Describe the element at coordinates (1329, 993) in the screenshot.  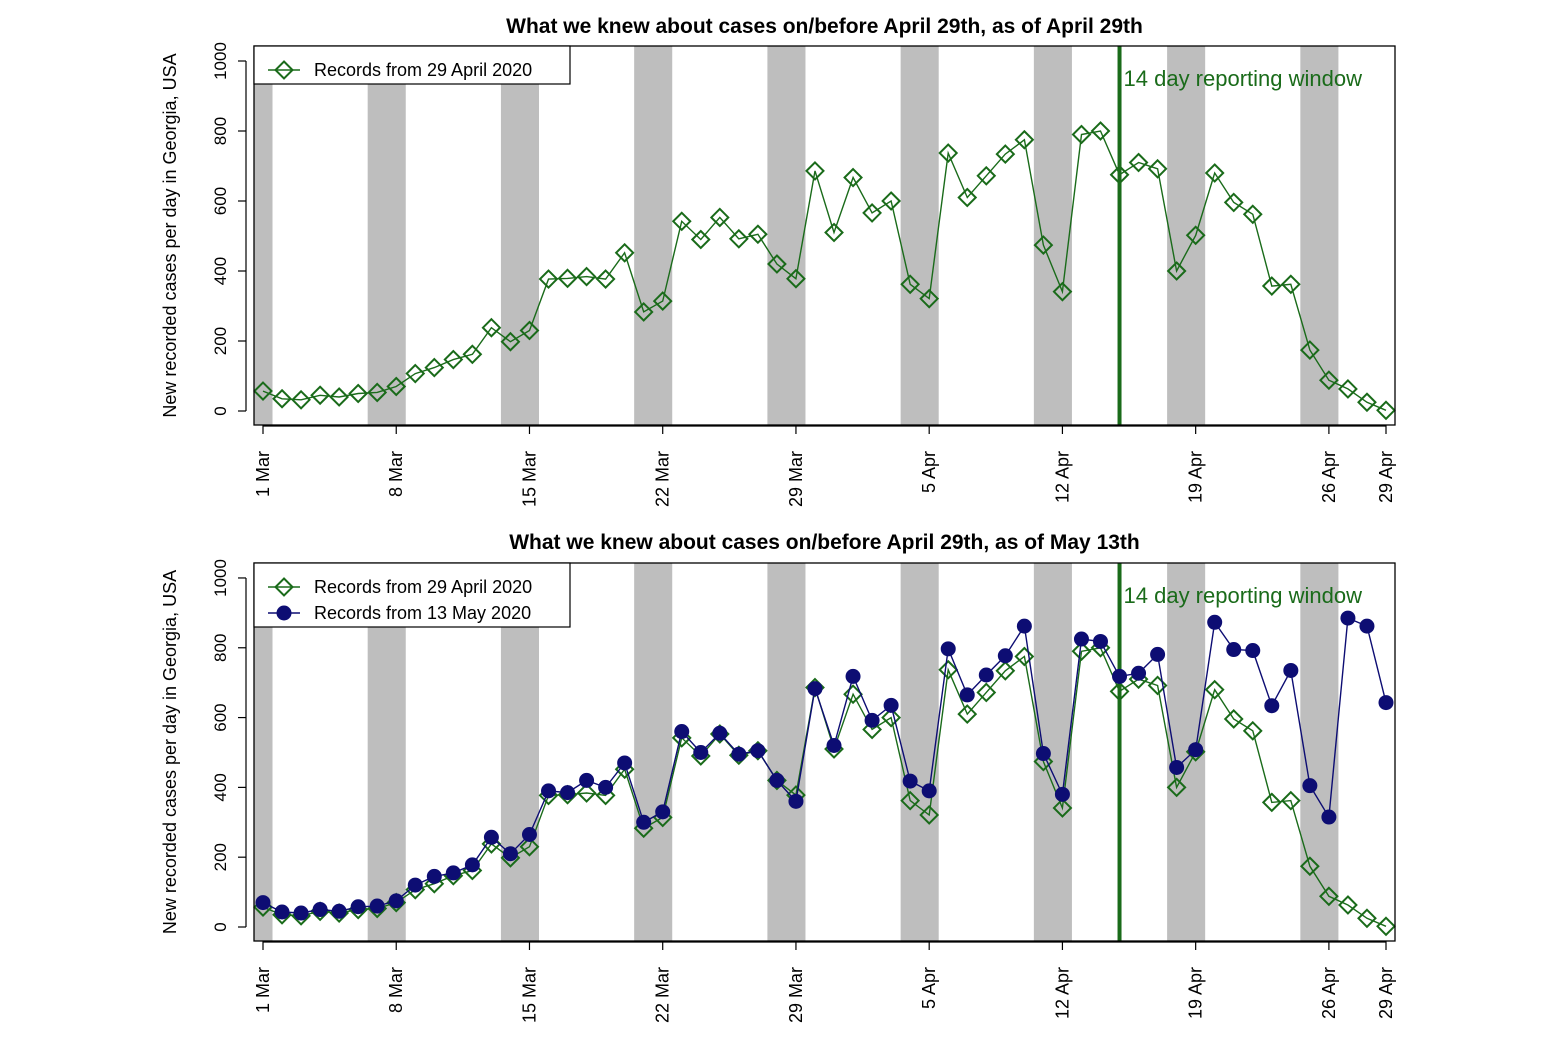
I see `x-tick-label: 26 Apr` at that location.